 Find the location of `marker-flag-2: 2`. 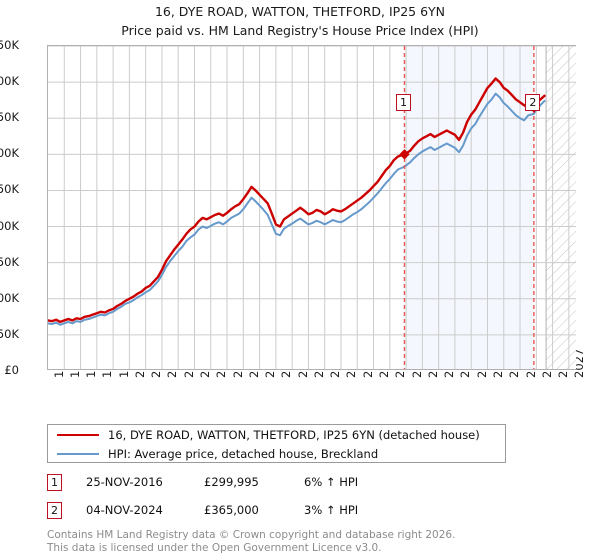

marker-flag-2: 2 is located at coordinates (533, 102).